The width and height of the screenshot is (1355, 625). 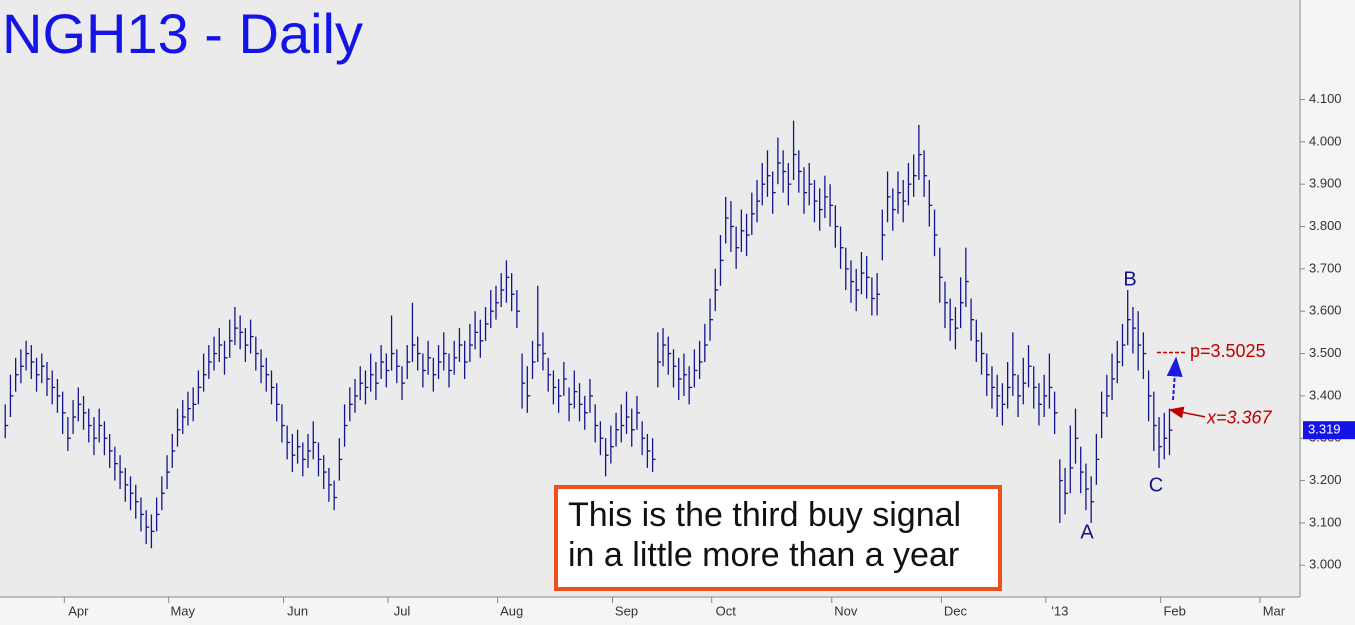 What do you see at coordinates (1174, 378) in the screenshot?
I see `projection-arrow` at bounding box center [1174, 378].